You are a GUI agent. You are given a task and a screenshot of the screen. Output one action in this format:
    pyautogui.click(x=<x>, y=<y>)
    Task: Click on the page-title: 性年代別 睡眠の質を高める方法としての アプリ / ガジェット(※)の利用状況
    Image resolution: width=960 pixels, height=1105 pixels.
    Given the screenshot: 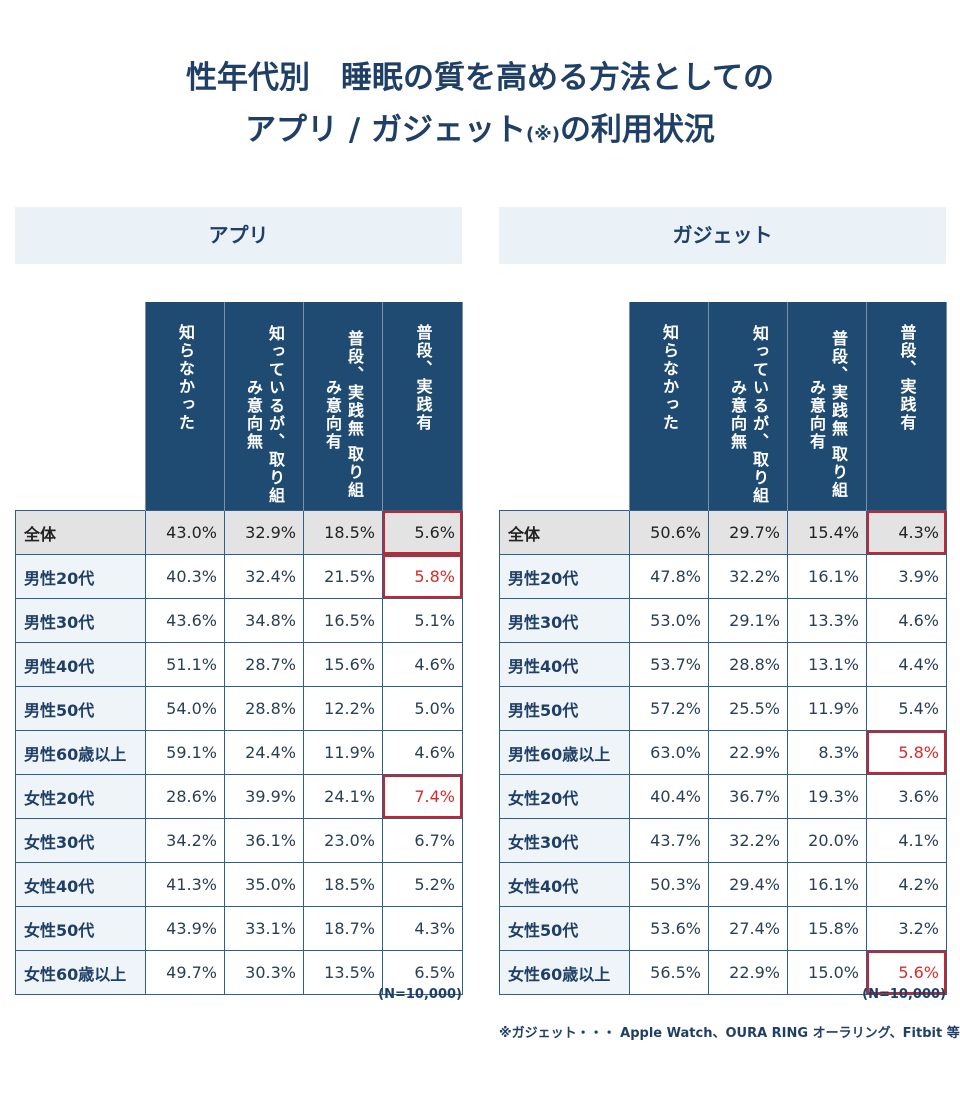 What is the action you would take?
    pyautogui.click(x=480, y=106)
    